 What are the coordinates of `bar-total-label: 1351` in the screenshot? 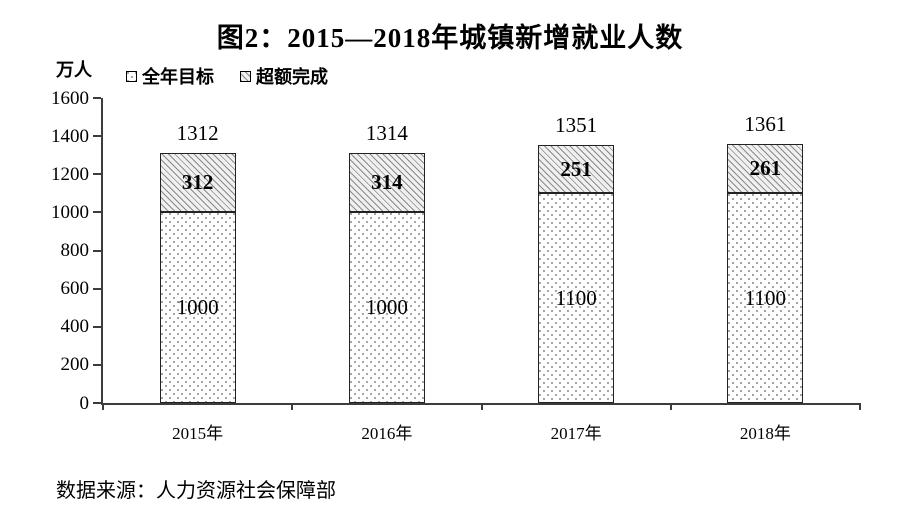 It's located at (576, 125).